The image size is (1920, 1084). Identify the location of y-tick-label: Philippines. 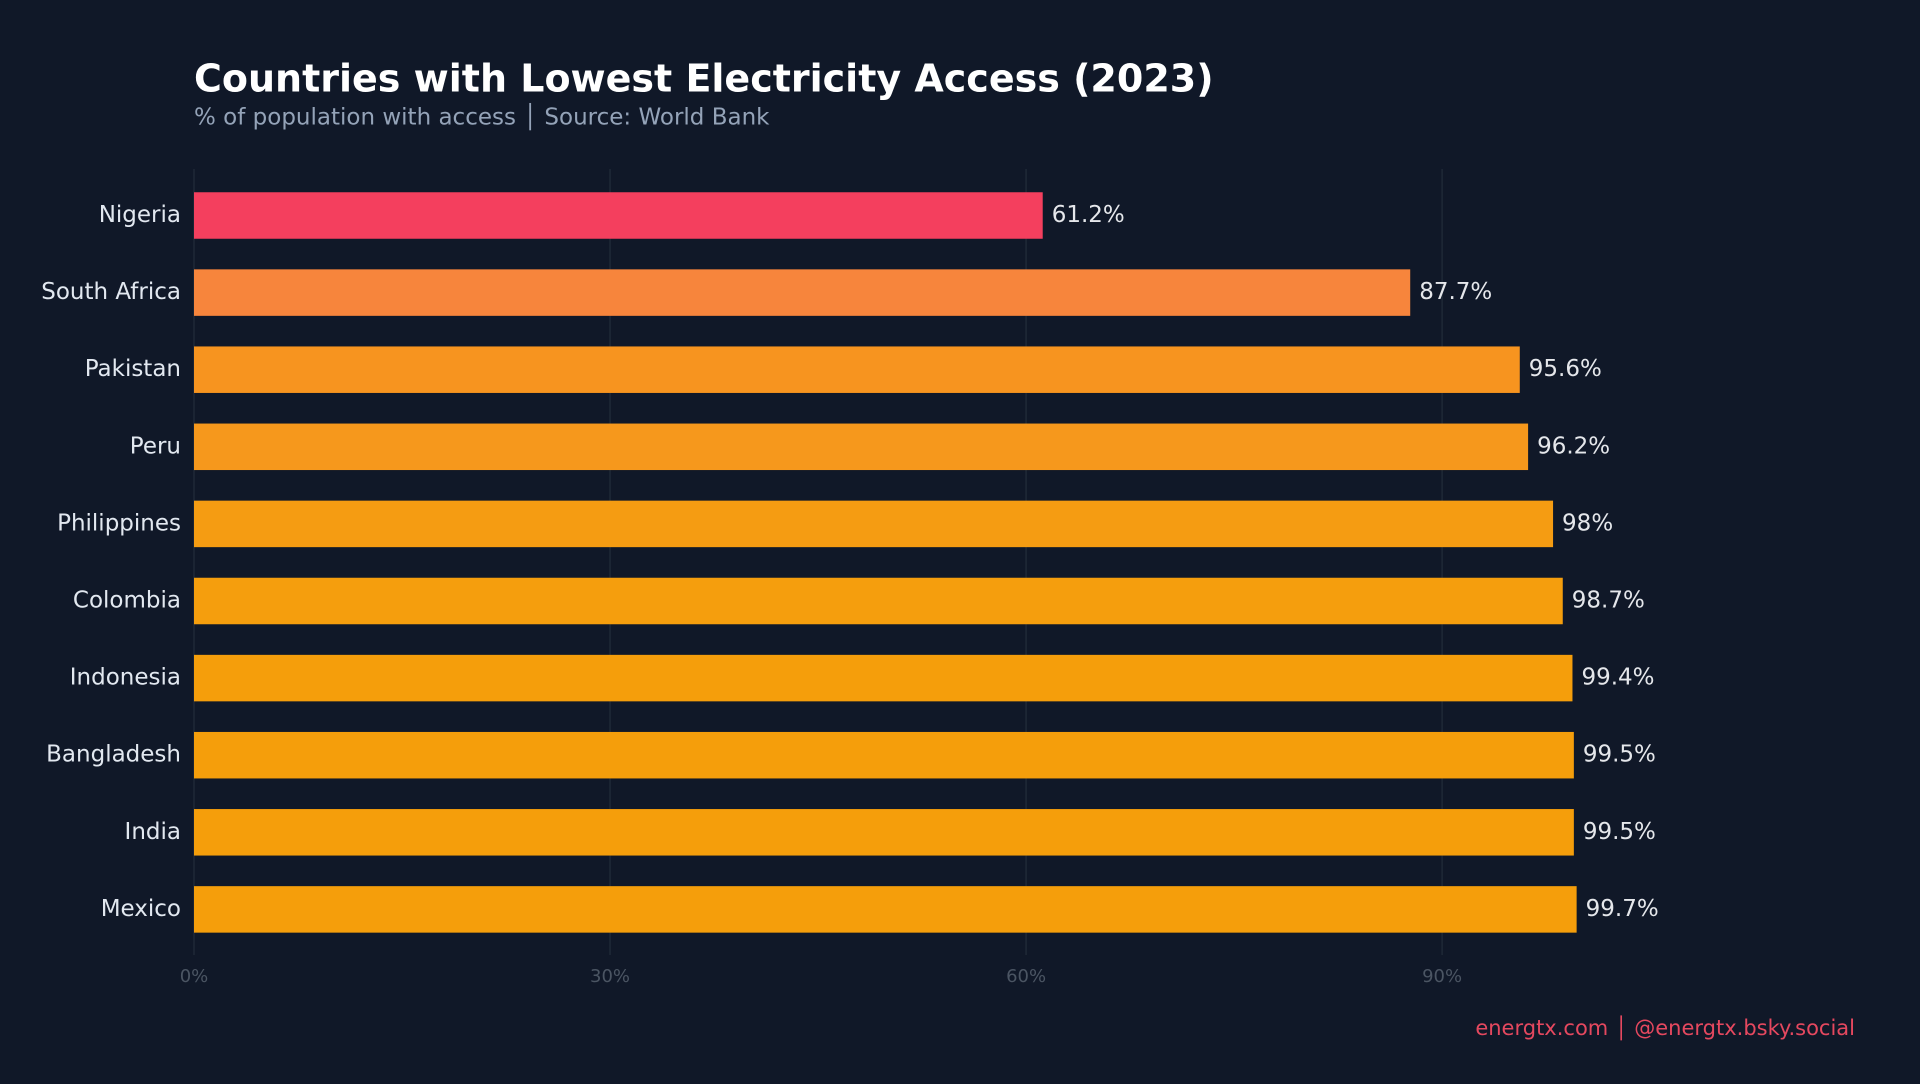
(119, 523).